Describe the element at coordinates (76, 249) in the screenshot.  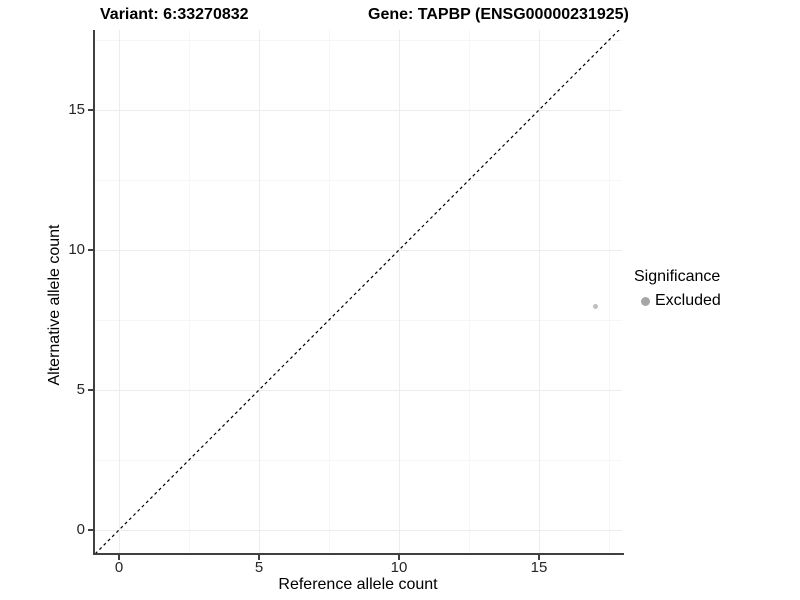
I see `y-tick-label: 10` at that location.